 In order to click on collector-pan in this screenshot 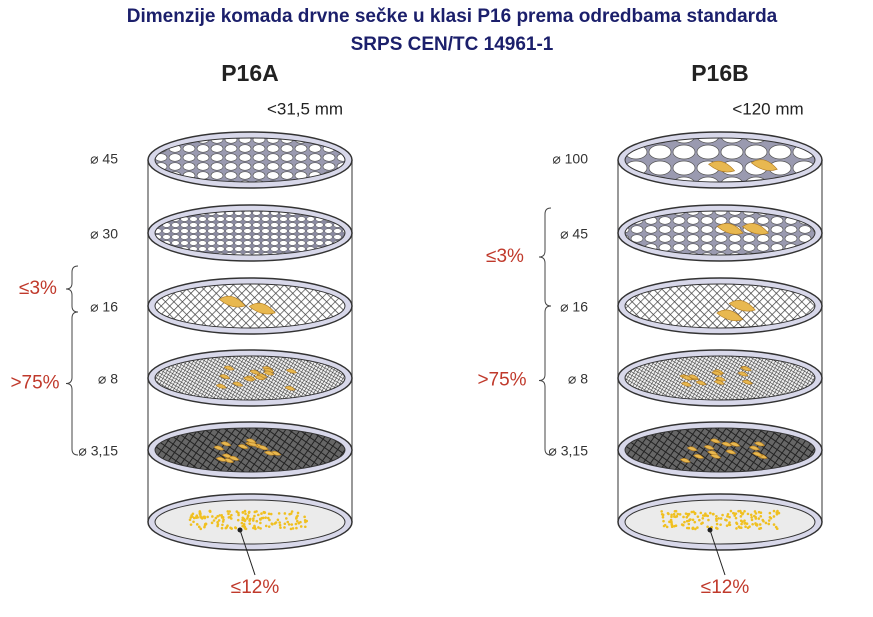, I will do `click(250, 522)`.